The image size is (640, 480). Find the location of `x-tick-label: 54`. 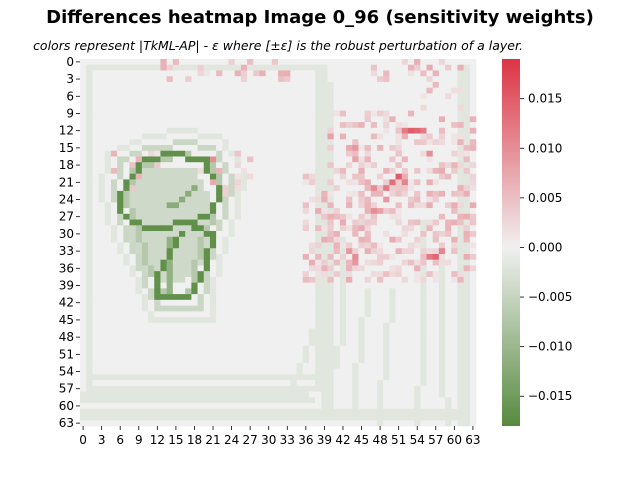

x-tick-label: 54 is located at coordinates (417, 440).